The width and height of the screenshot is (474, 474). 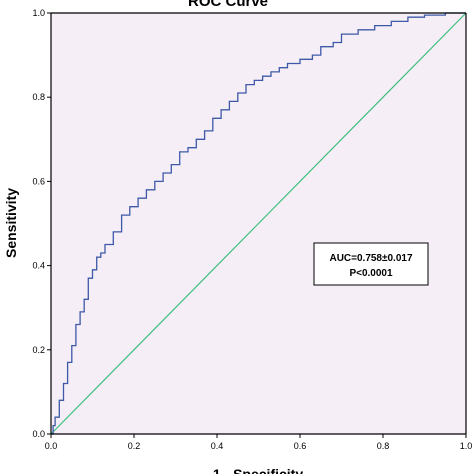 I want to click on auc-annotation-box, so click(x=371, y=264).